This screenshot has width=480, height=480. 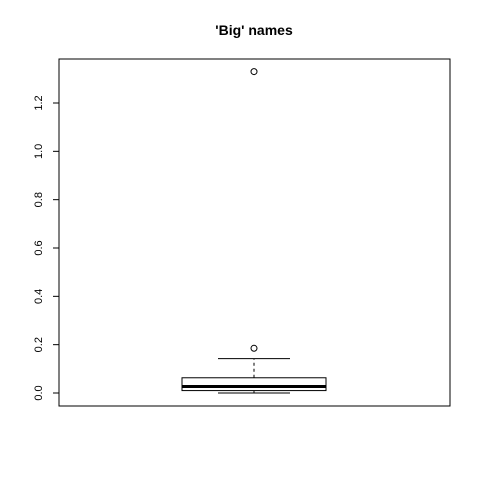 What do you see at coordinates (39, 247) in the screenshot?
I see `y-tick-label: 0.6` at bounding box center [39, 247].